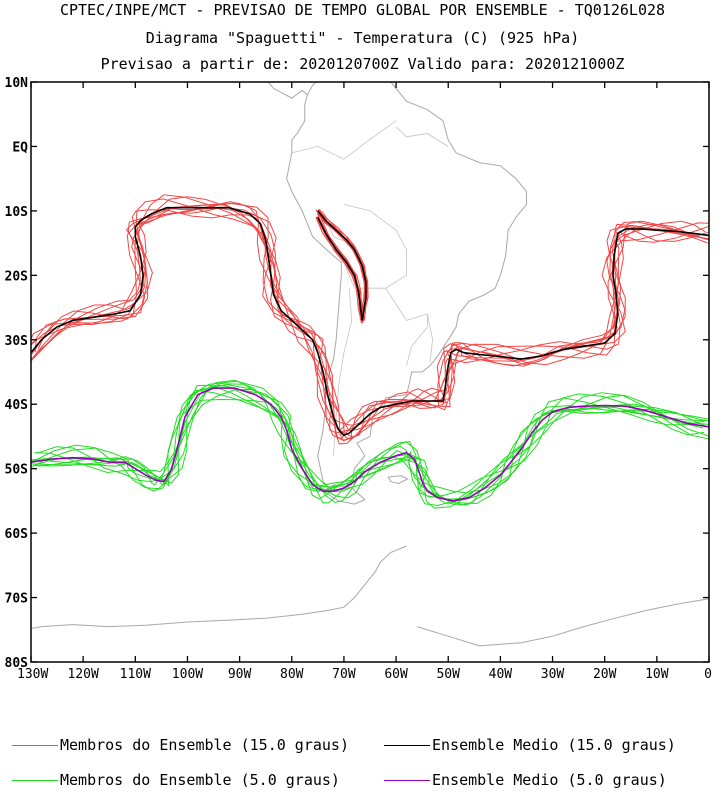 Image resolution: width=725 pixels, height=792 pixels. I want to click on x-tick-label-1: 120W, so click(82, 674).